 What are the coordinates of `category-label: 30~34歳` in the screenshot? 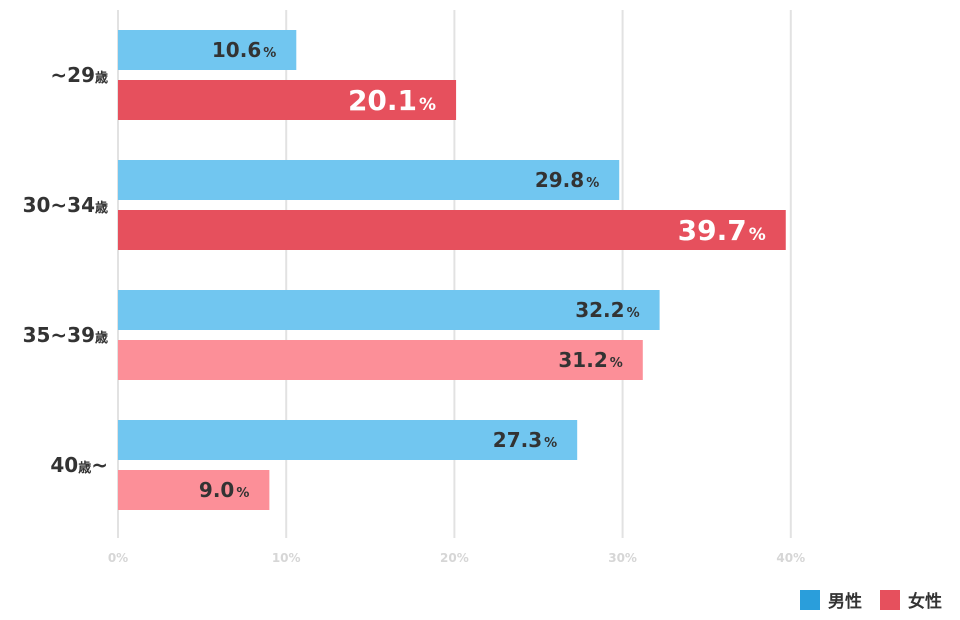 It's located at (65, 205).